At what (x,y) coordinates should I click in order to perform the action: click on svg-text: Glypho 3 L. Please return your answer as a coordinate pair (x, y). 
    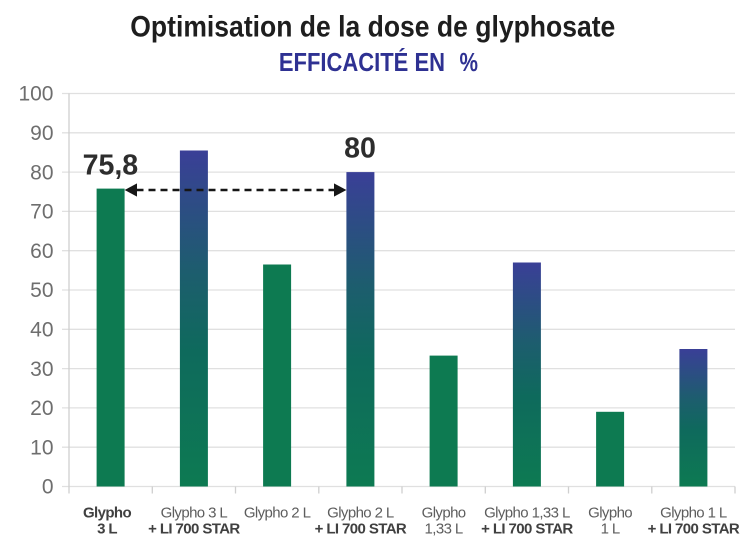
    Looking at the image, I should click on (194, 512).